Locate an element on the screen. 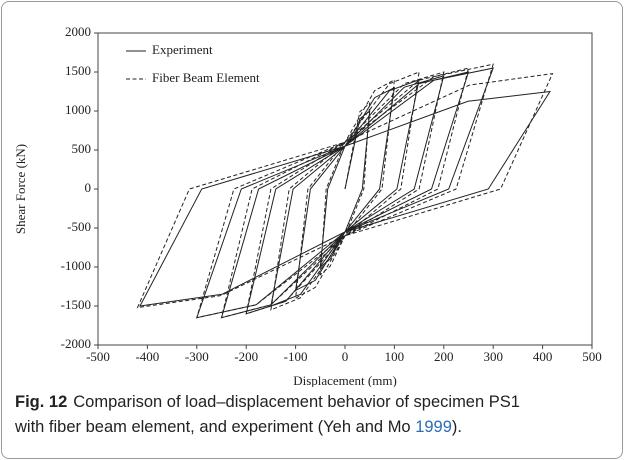 The image size is (624, 460). caption-text: ). is located at coordinates (457, 427).